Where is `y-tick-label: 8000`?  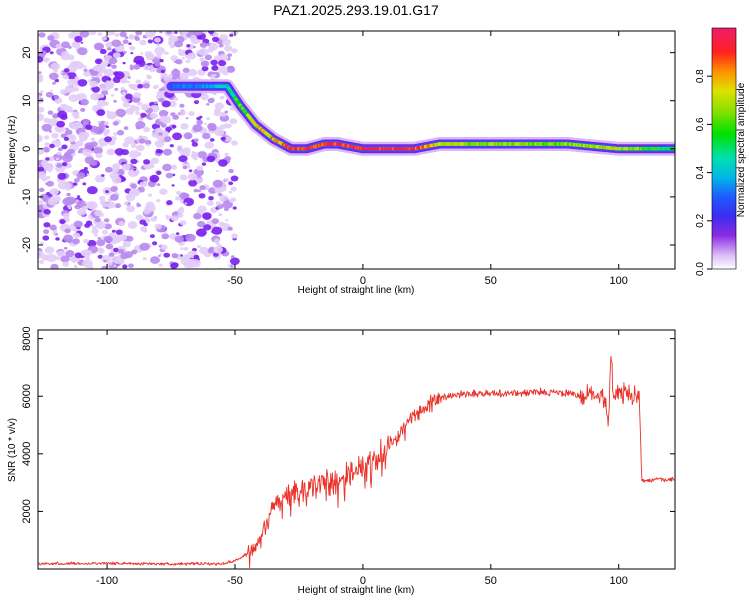
y-tick-label: 8000 is located at coordinates (27, 338).